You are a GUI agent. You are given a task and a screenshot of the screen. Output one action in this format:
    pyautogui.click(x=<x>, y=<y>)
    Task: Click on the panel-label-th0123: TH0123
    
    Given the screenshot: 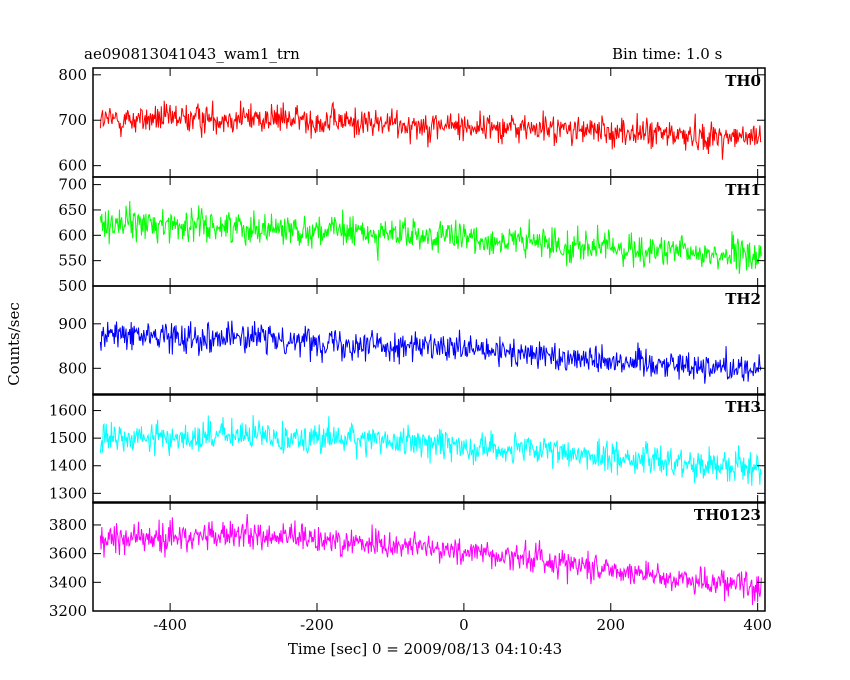 What is the action you would take?
    pyautogui.click(x=727, y=515)
    